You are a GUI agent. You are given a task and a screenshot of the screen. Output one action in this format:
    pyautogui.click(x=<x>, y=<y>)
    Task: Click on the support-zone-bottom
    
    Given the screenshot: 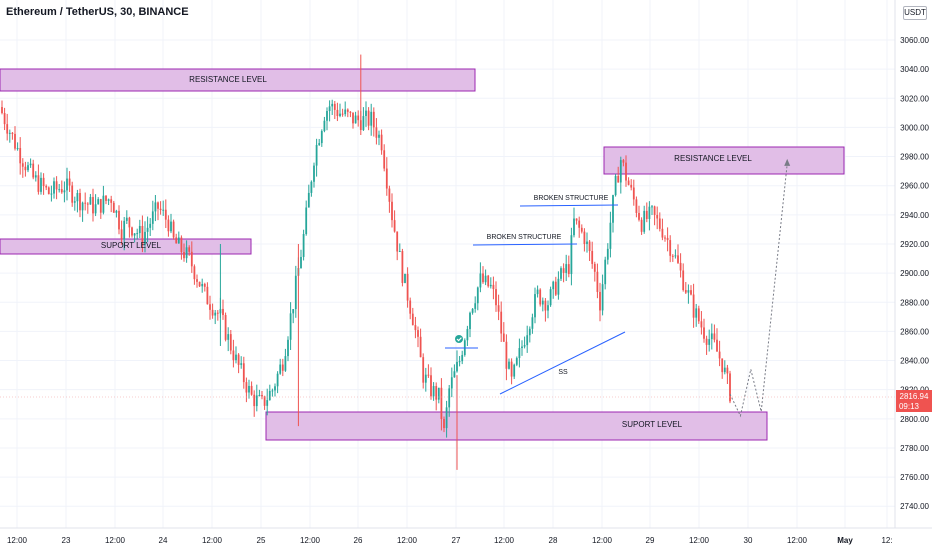 What is the action you would take?
    pyautogui.click(x=516, y=426)
    